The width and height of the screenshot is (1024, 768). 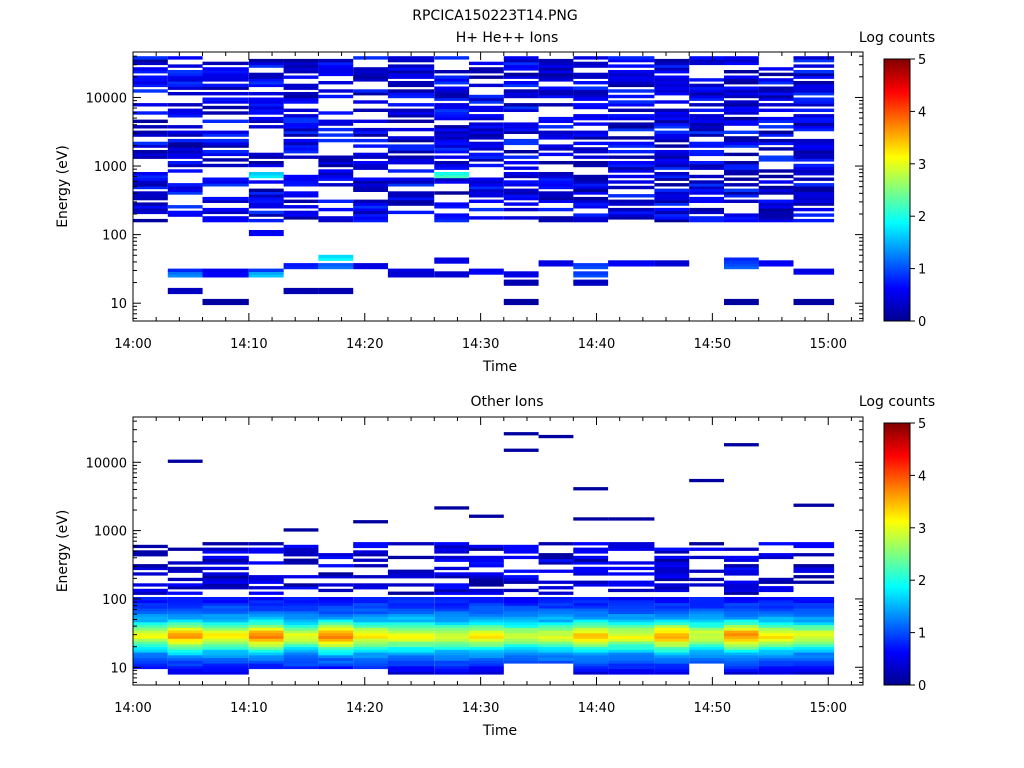 I want to click on colorbar-tick-label: 4, so click(x=922, y=476).